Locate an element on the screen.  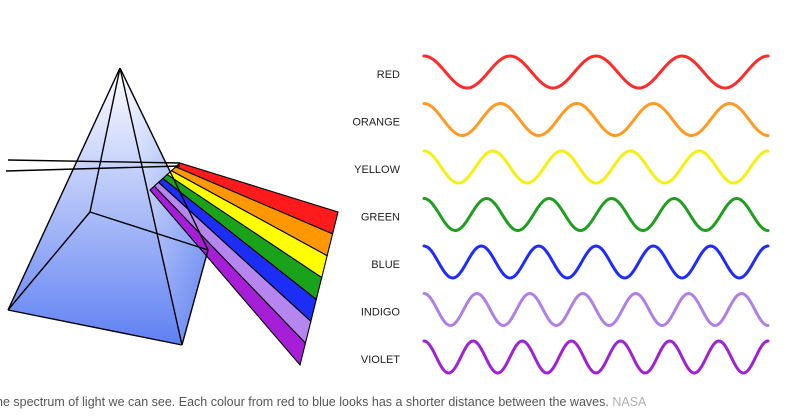
wave-orange is located at coordinates (596, 119).